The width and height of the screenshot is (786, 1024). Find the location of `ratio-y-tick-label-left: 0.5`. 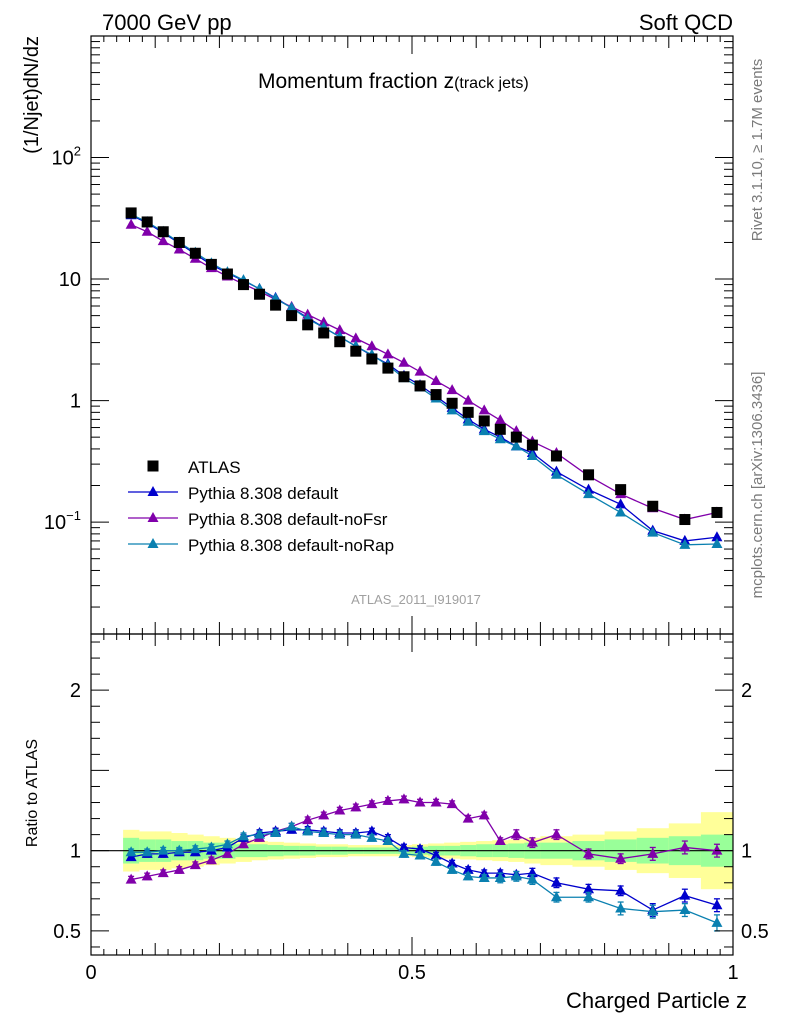

ratio-y-tick-label-left: 0.5 is located at coordinates (67, 932).